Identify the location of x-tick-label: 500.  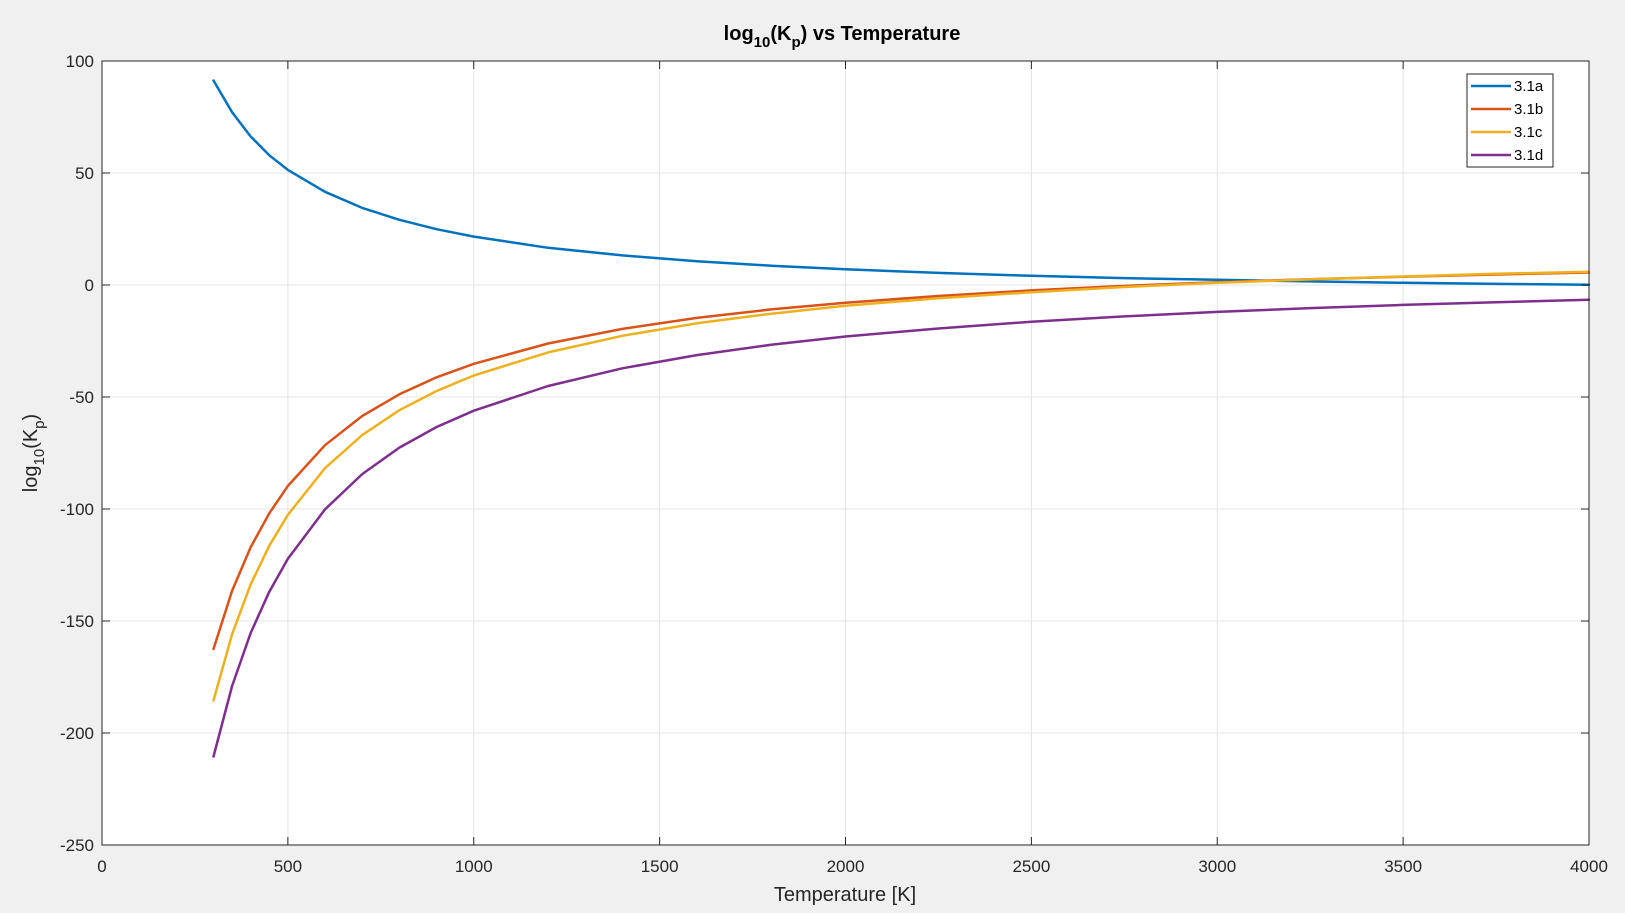
(288, 866).